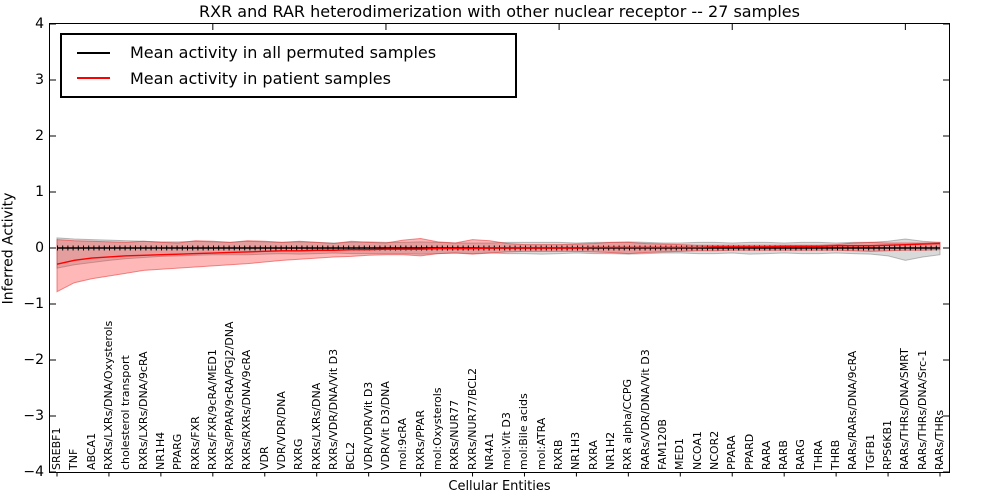 The height and width of the screenshot is (500, 1000). Describe the element at coordinates (922, 409) in the screenshot. I see `x-tick-label: RARs/THRs/DNA/Src-1` at that location.